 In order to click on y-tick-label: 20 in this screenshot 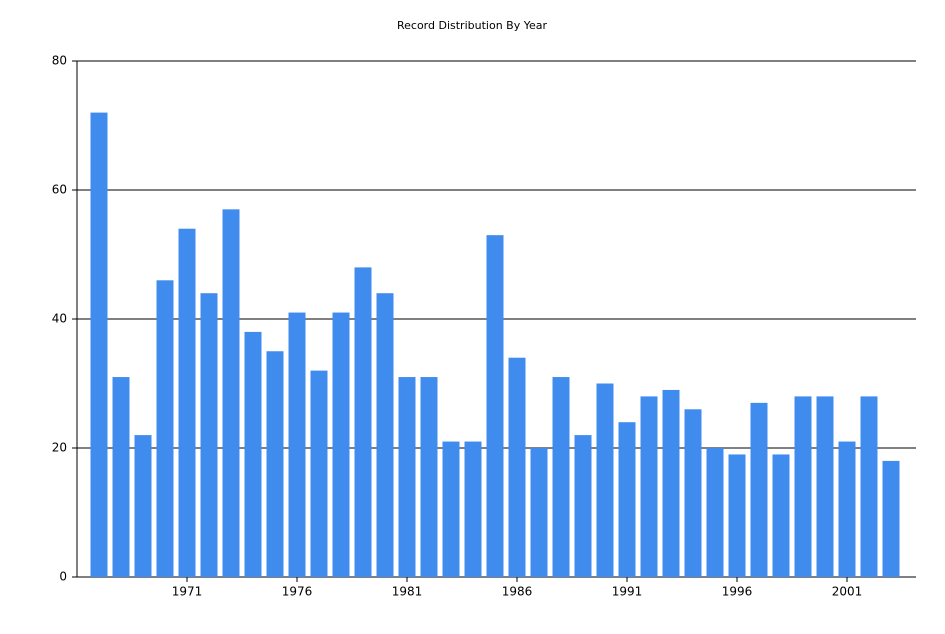, I will do `click(59, 448)`.